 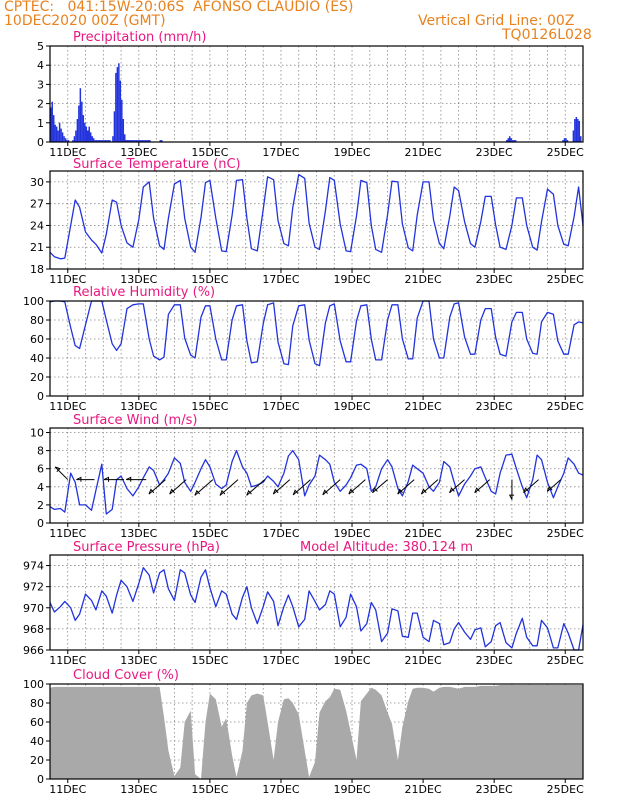 What do you see at coordinates (157, 164) in the screenshot?
I see `temp-title: Surface Temperature (nC)` at bounding box center [157, 164].